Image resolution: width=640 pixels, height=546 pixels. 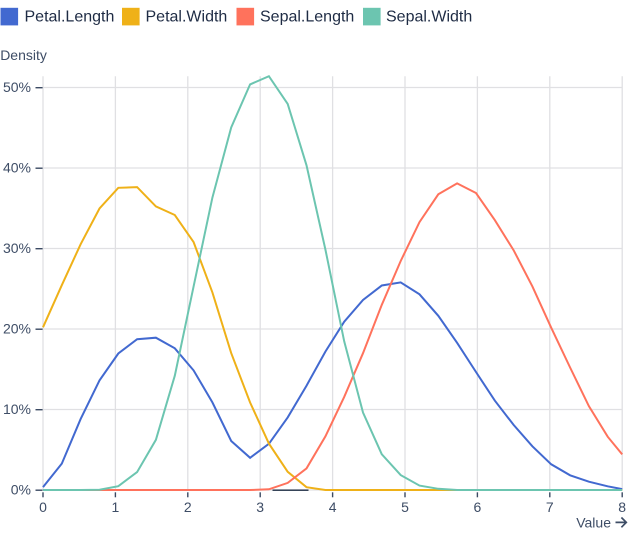 What do you see at coordinates (429, 17) in the screenshot?
I see `svg-text: Sepal.Width` at bounding box center [429, 17].